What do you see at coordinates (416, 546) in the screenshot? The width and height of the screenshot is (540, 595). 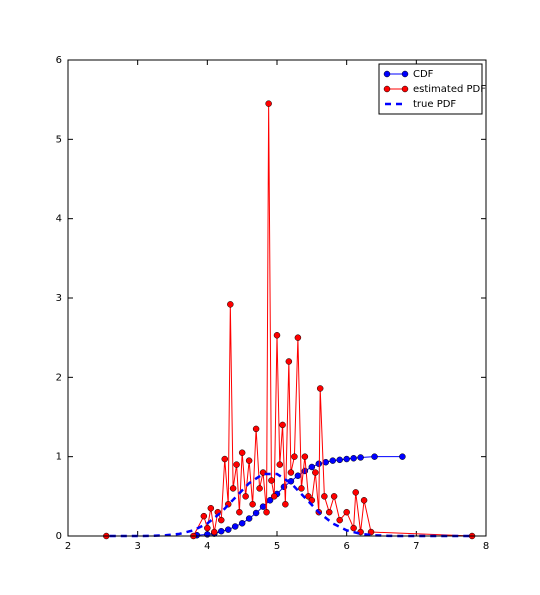 I see `x-tick-label: 7` at bounding box center [416, 546].